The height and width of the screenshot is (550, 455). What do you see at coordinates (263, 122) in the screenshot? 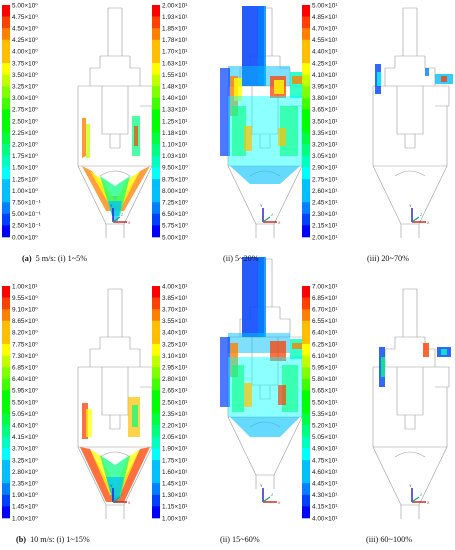
I see `contour-a-ii` at bounding box center [263, 122].